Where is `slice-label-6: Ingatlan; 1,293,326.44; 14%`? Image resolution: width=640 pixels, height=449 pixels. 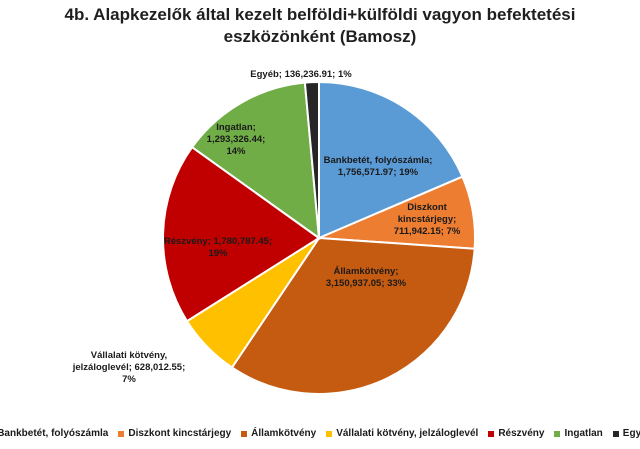
slice-label-6: Ingatlan; 1,293,326.44; 14% is located at coordinates (236, 139).